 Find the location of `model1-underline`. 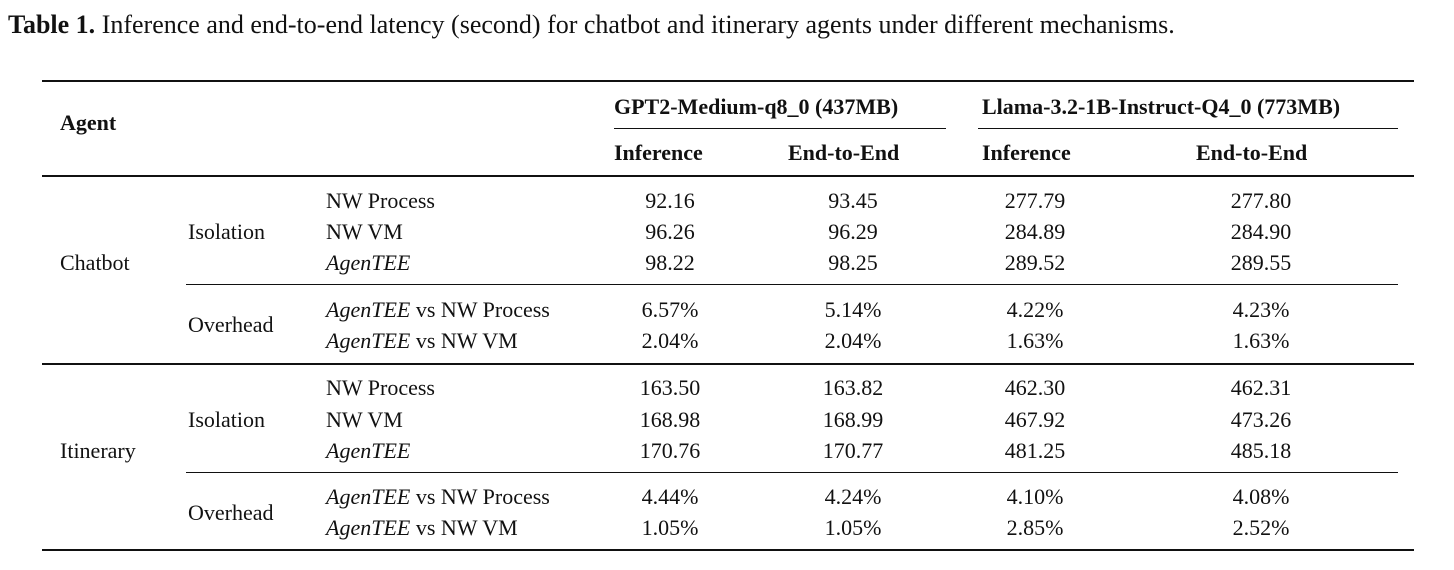

model1-underline is located at coordinates (780, 128).